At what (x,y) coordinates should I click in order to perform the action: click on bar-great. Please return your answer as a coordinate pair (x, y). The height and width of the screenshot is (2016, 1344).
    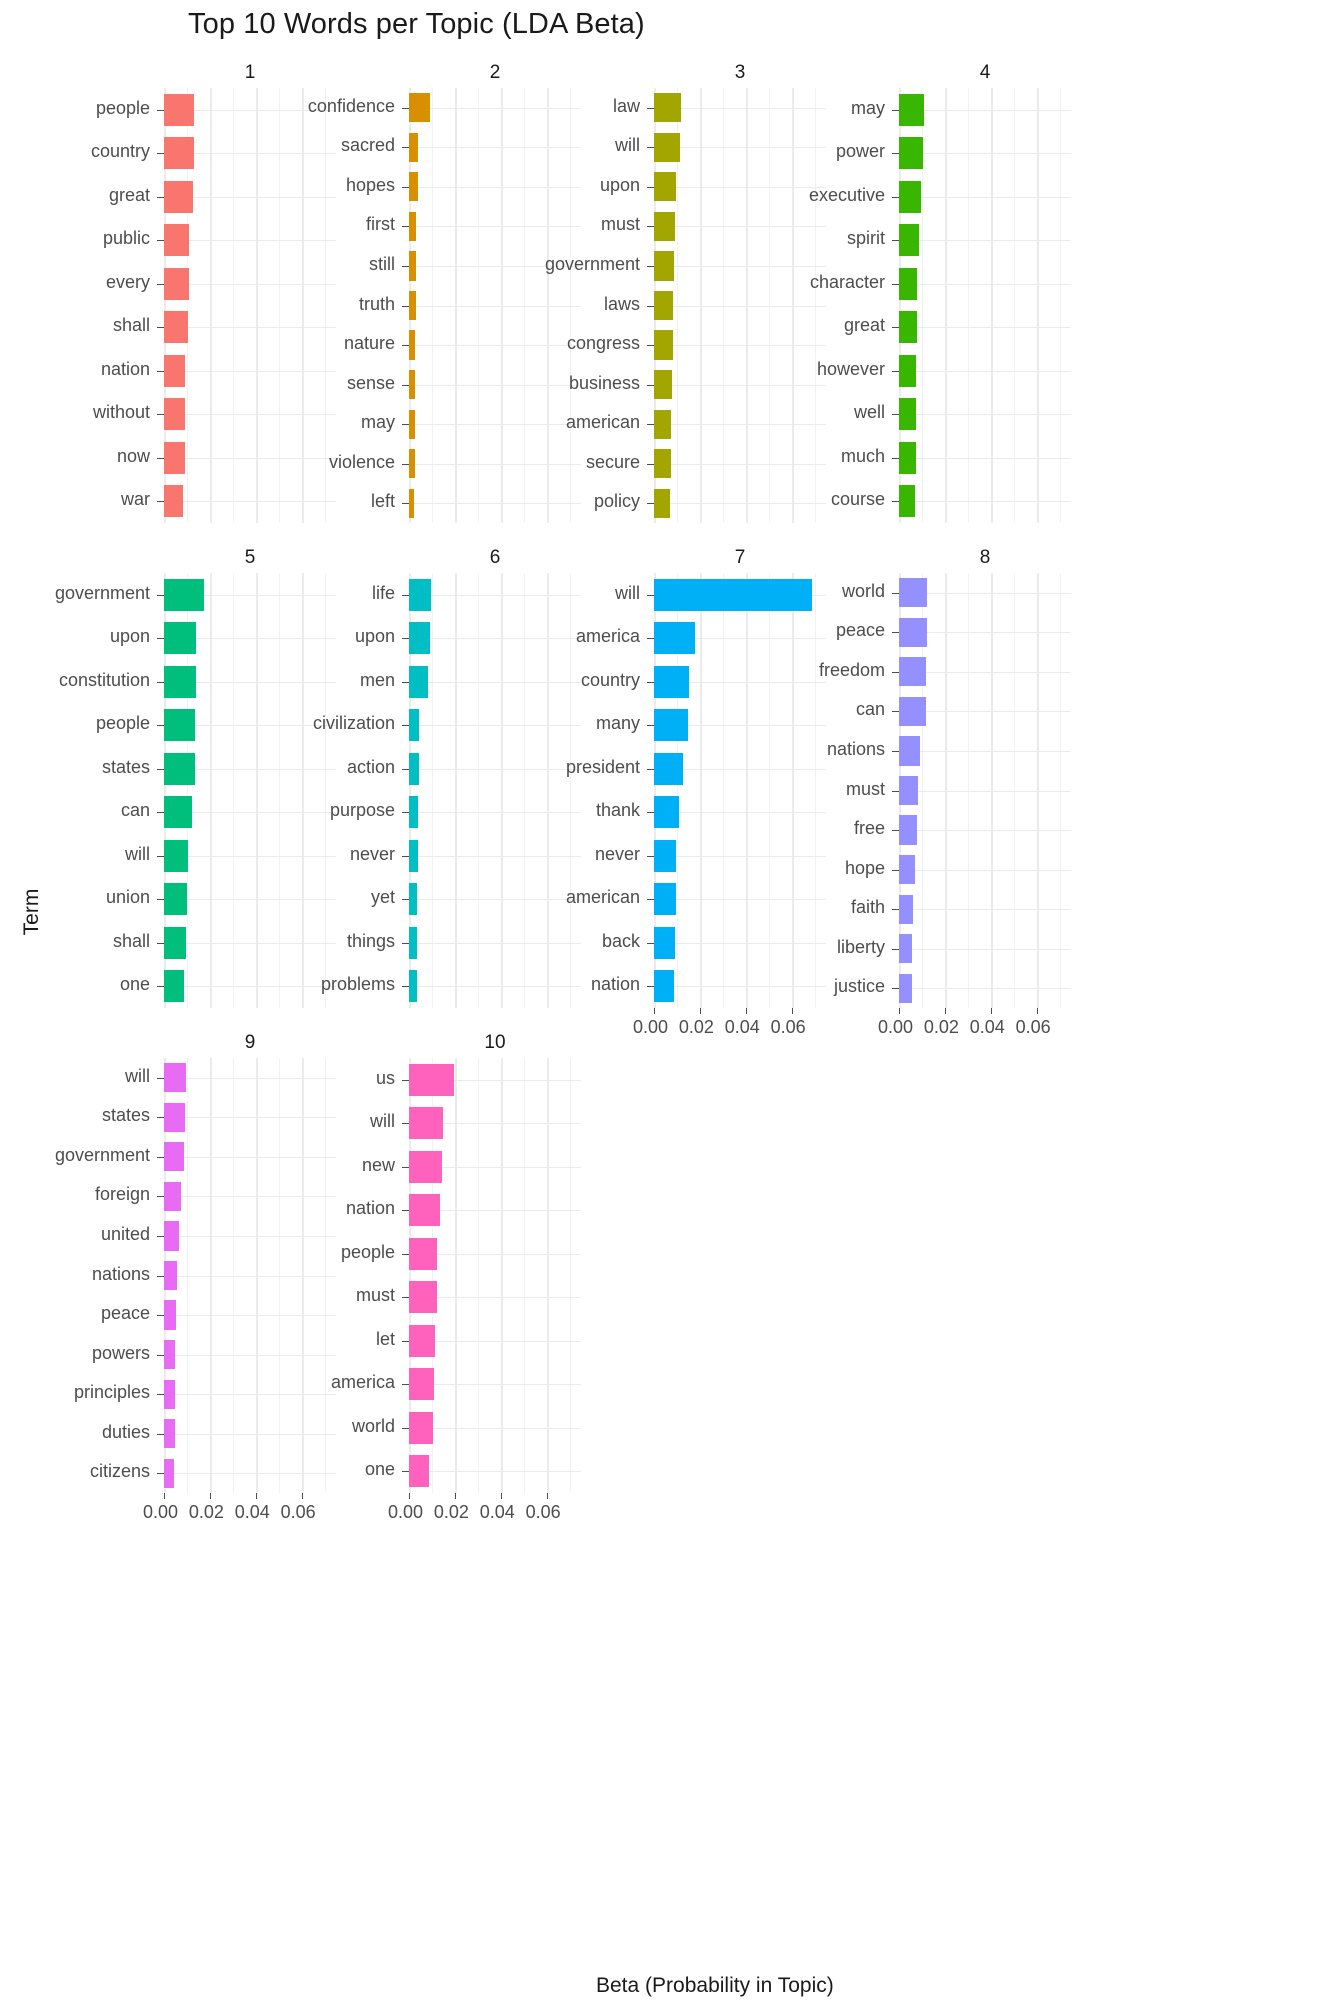
    Looking at the image, I should click on (908, 327).